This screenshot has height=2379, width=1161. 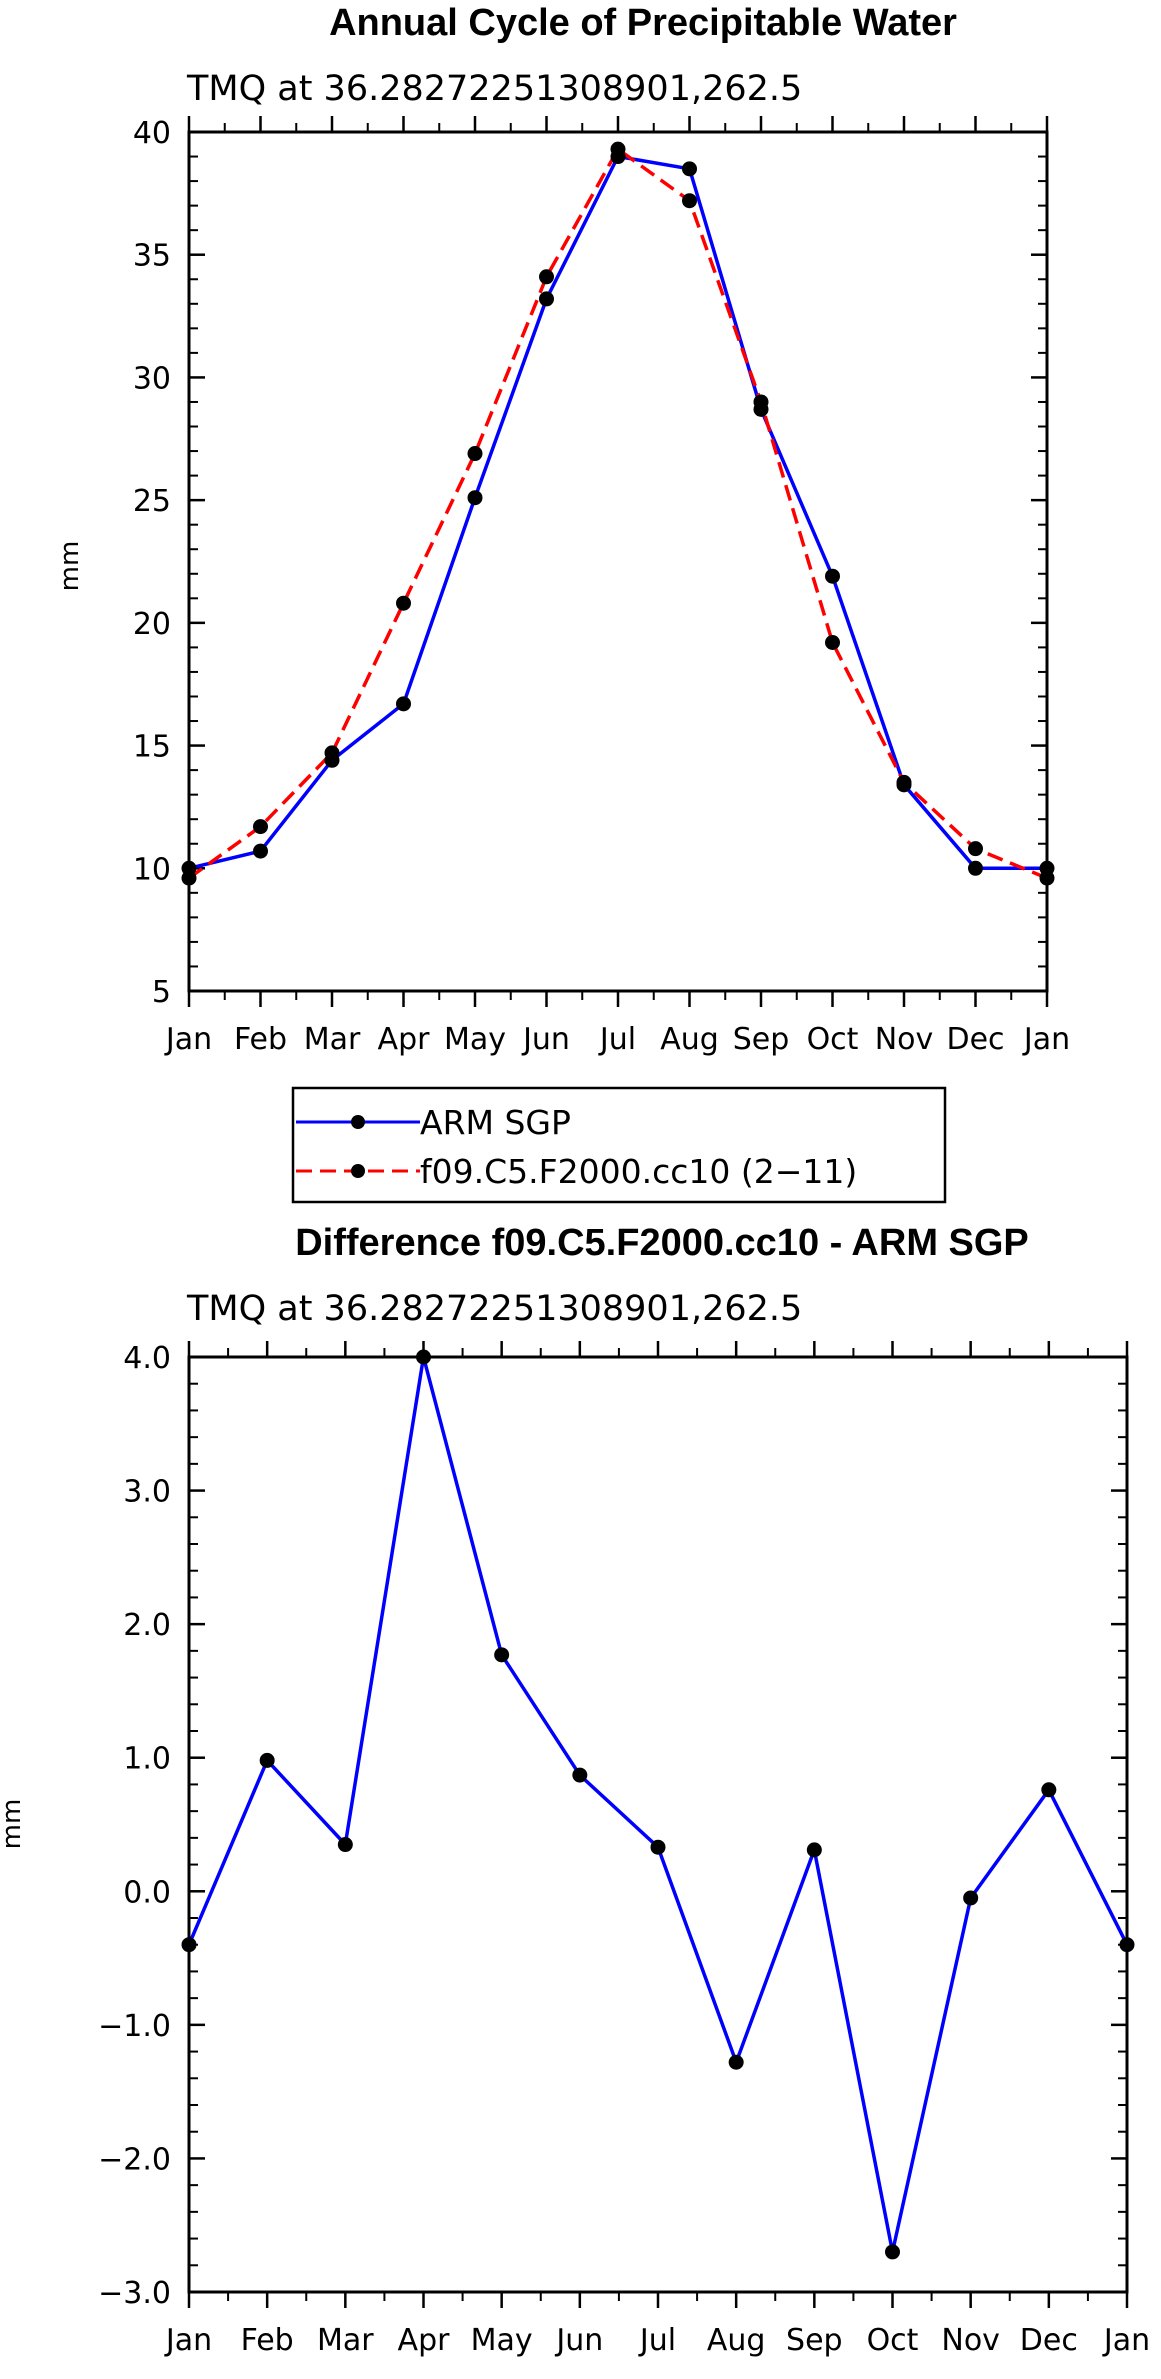 I want to click on chart1-xtick-label: Feb, so click(x=260, y=1039).